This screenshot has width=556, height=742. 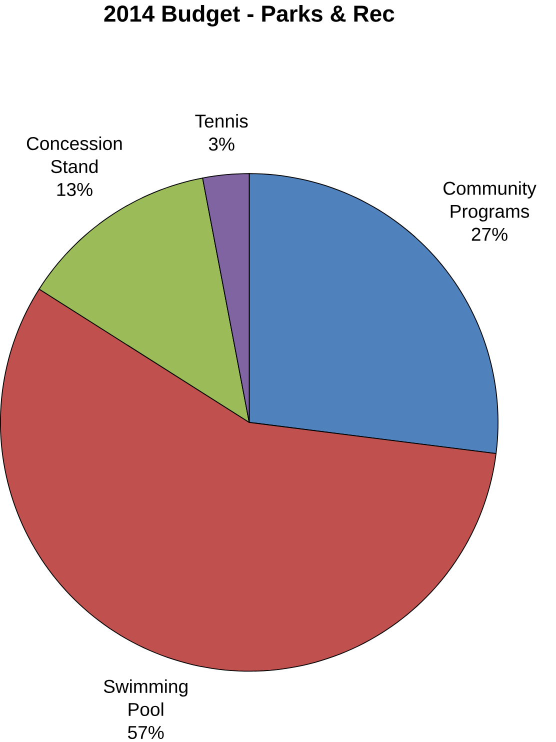 What do you see at coordinates (146, 697) in the screenshot?
I see `slice-label: Swimming Pool` at bounding box center [146, 697].